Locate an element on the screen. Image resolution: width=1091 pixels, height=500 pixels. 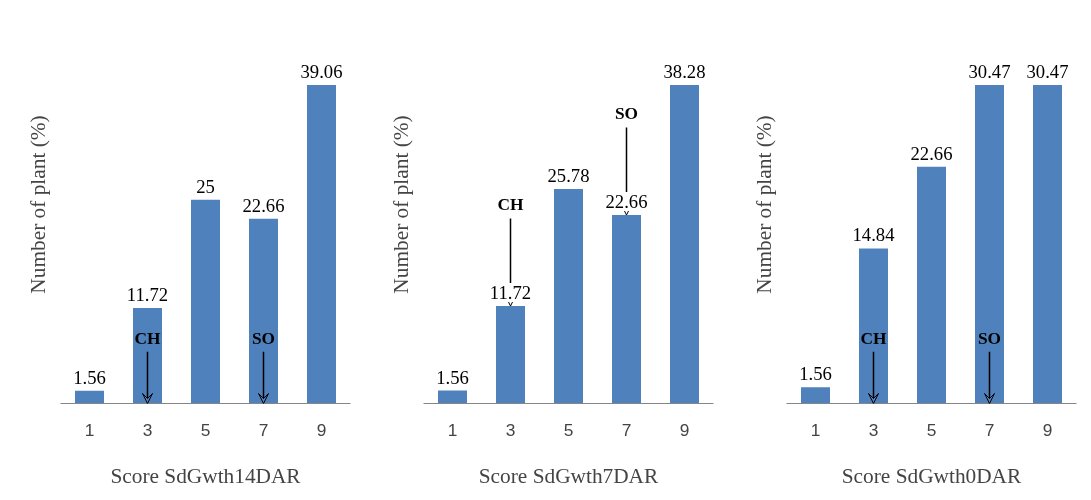
x-axis-title: Score SdGwth0DAR is located at coordinates (932, 475).